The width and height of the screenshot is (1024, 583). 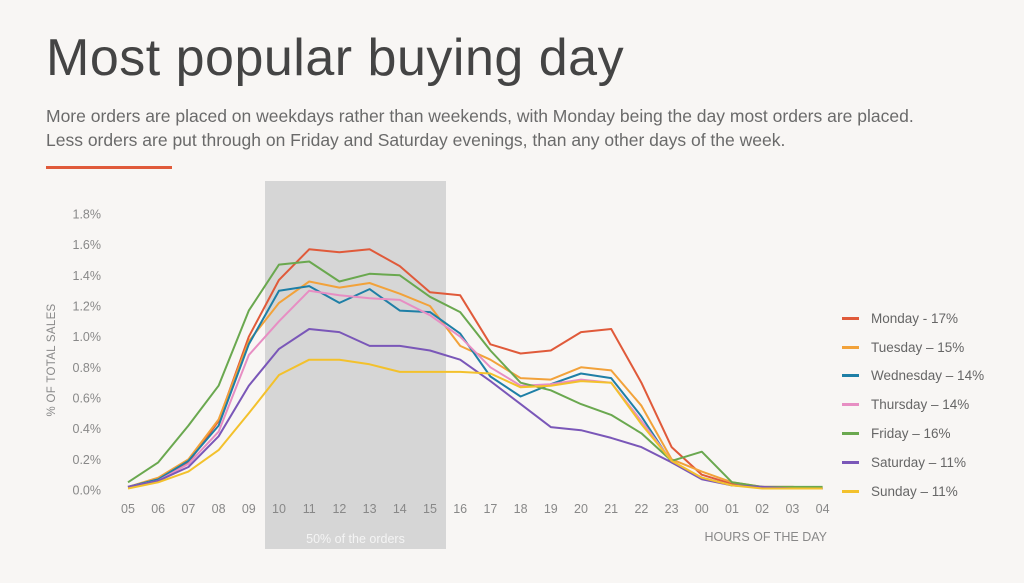 What do you see at coordinates (339, 509) in the screenshot?
I see `x-tick-label: 12` at bounding box center [339, 509].